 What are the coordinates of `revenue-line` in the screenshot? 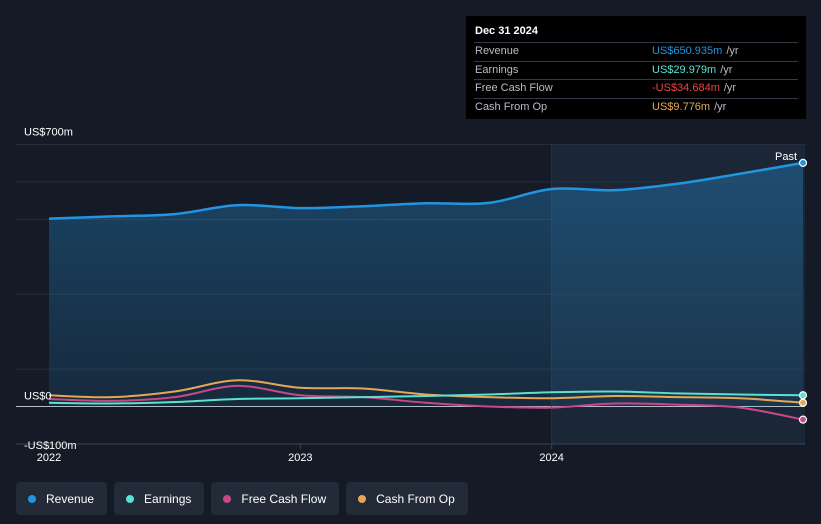 It's located at (426, 190).